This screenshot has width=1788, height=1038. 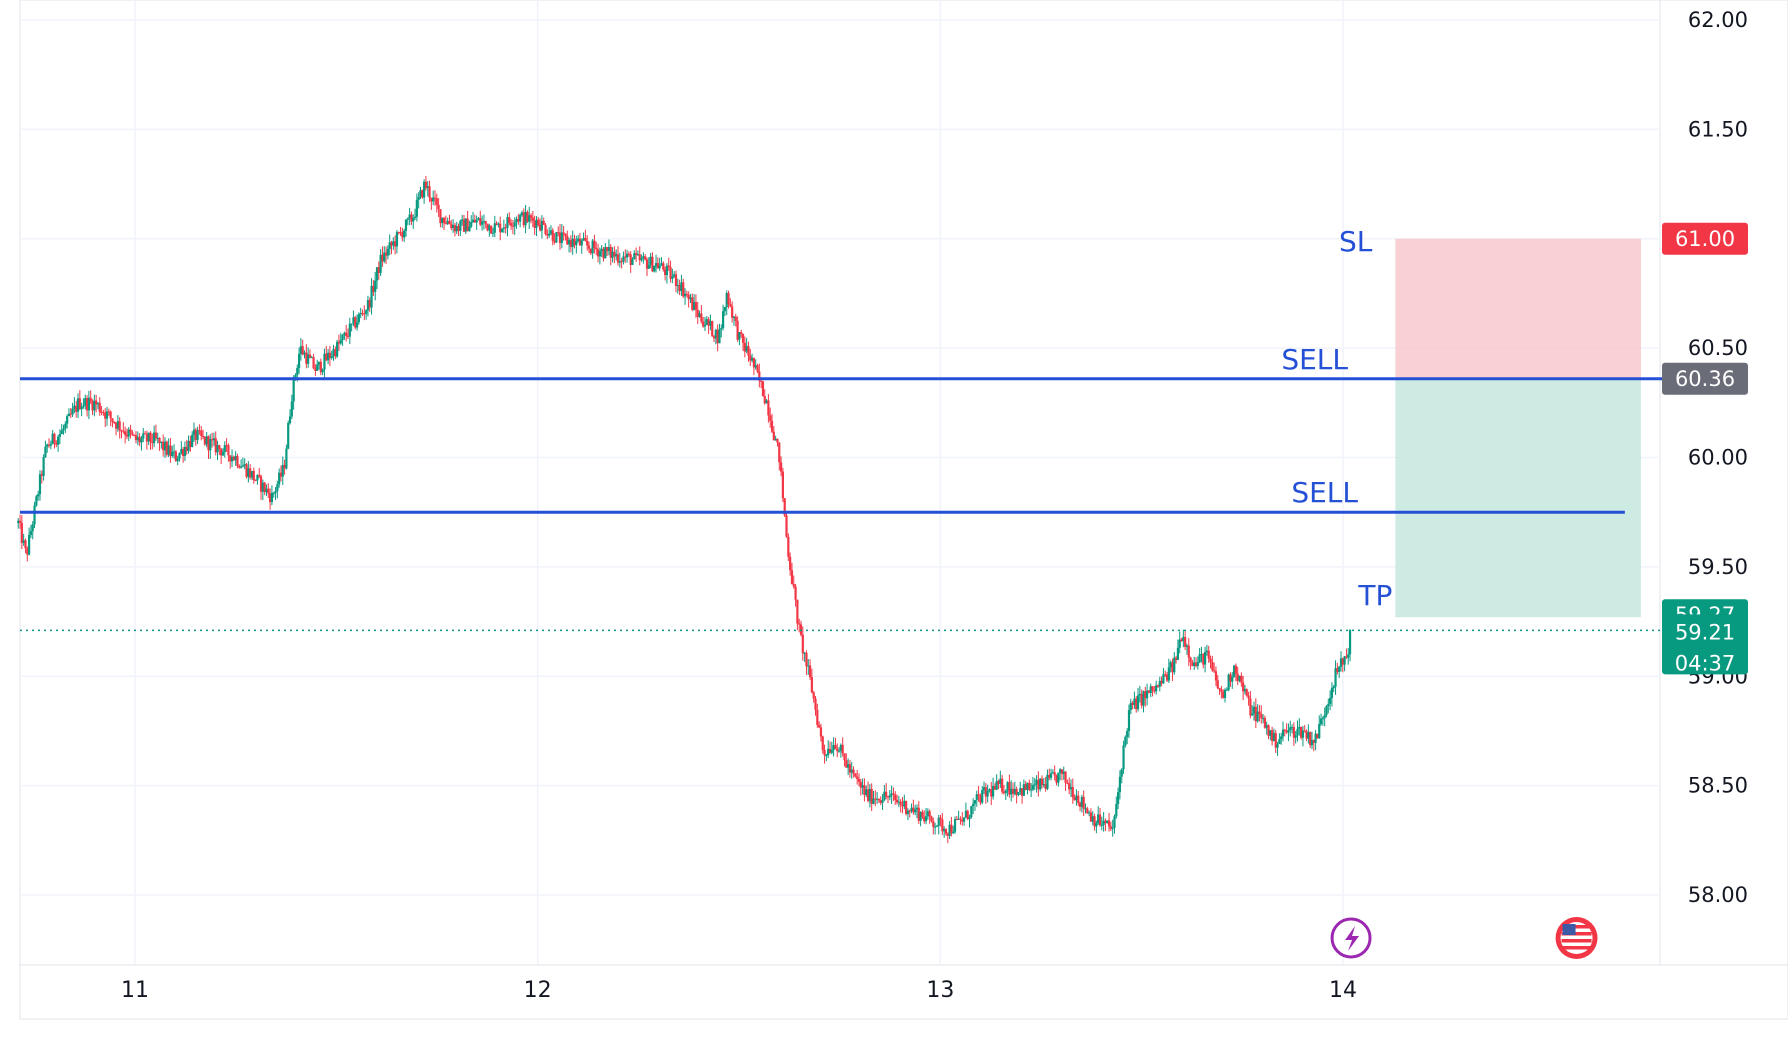 I want to click on take-profit-zone, so click(x=1518, y=498).